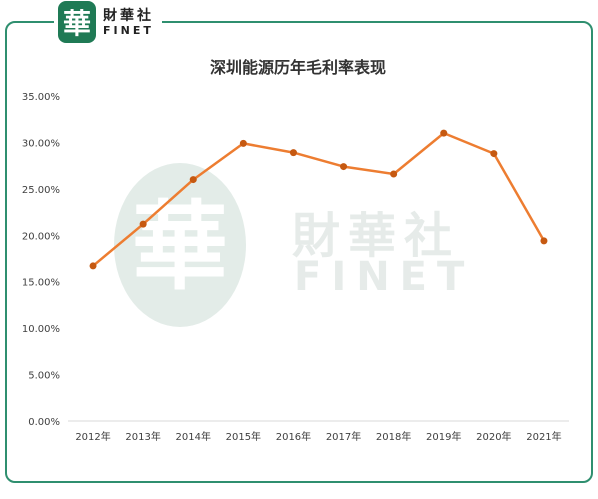 Image resolution: width=598 pixels, height=499 pixels. What do you see at coordinates (293, 436) in the screenshot?
I see `x-tick-label: 2016年` at bounding box center [293, 436].